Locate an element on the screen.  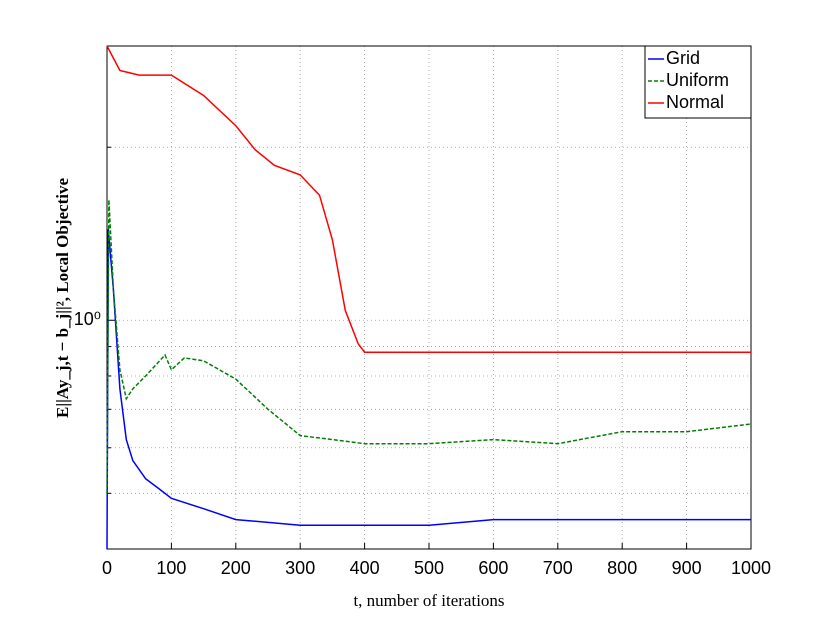
x-tick-label: 500 is located at coordinates (429, 568).